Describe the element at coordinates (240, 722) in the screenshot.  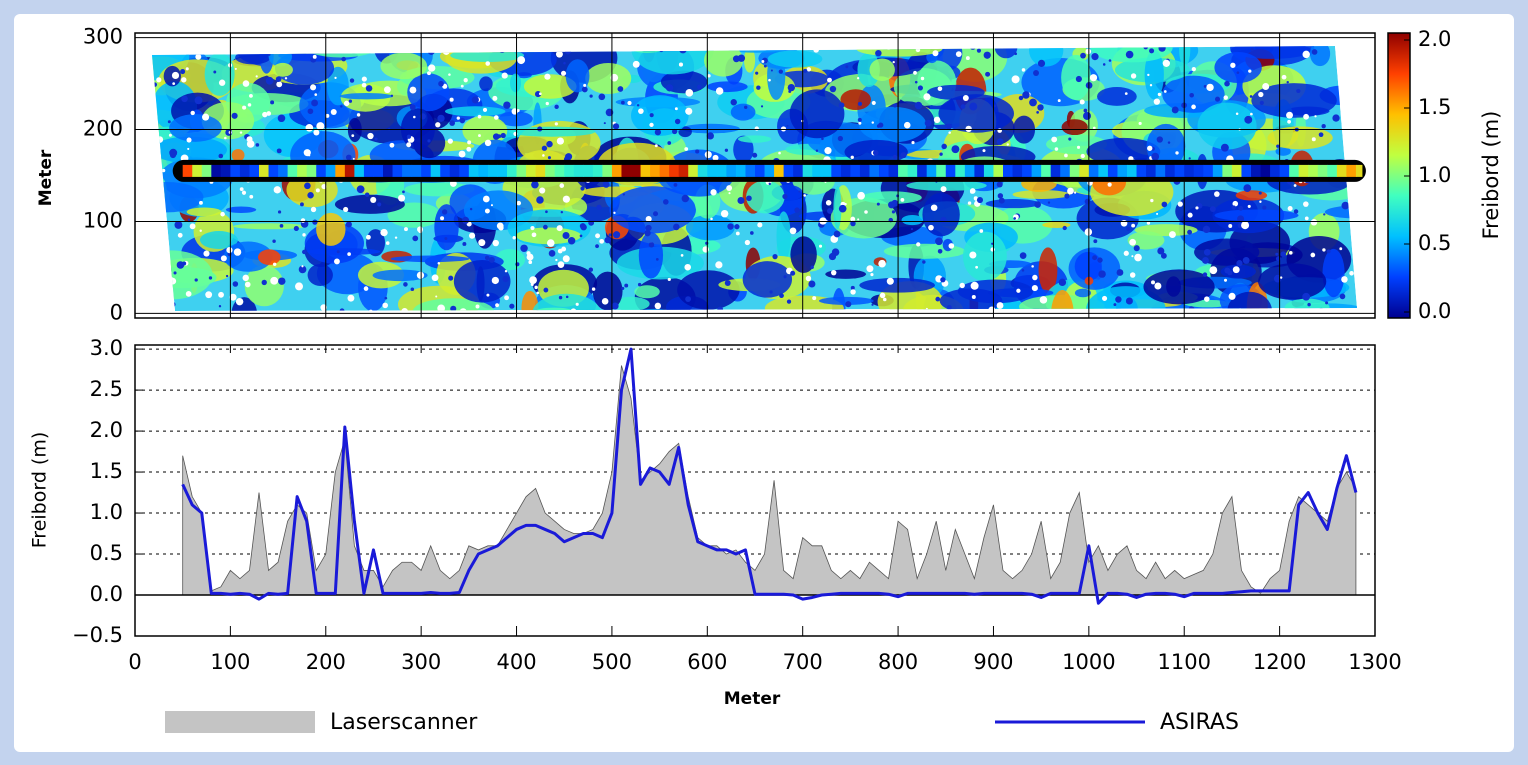
I see `legend-swatch-area` at that location.